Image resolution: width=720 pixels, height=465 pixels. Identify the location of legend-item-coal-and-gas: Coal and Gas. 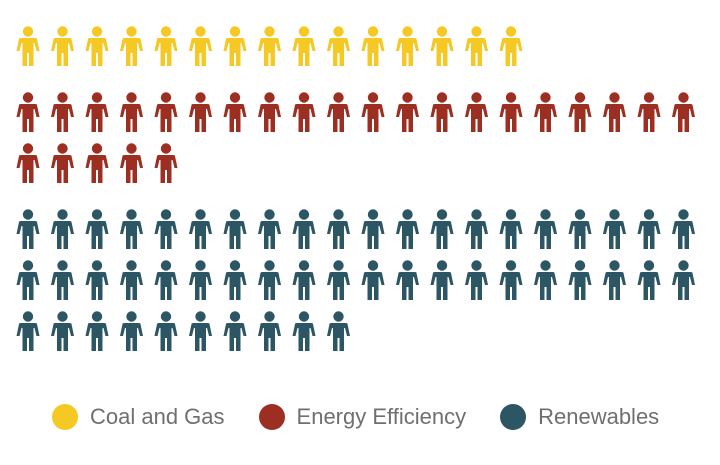
(138, 417).